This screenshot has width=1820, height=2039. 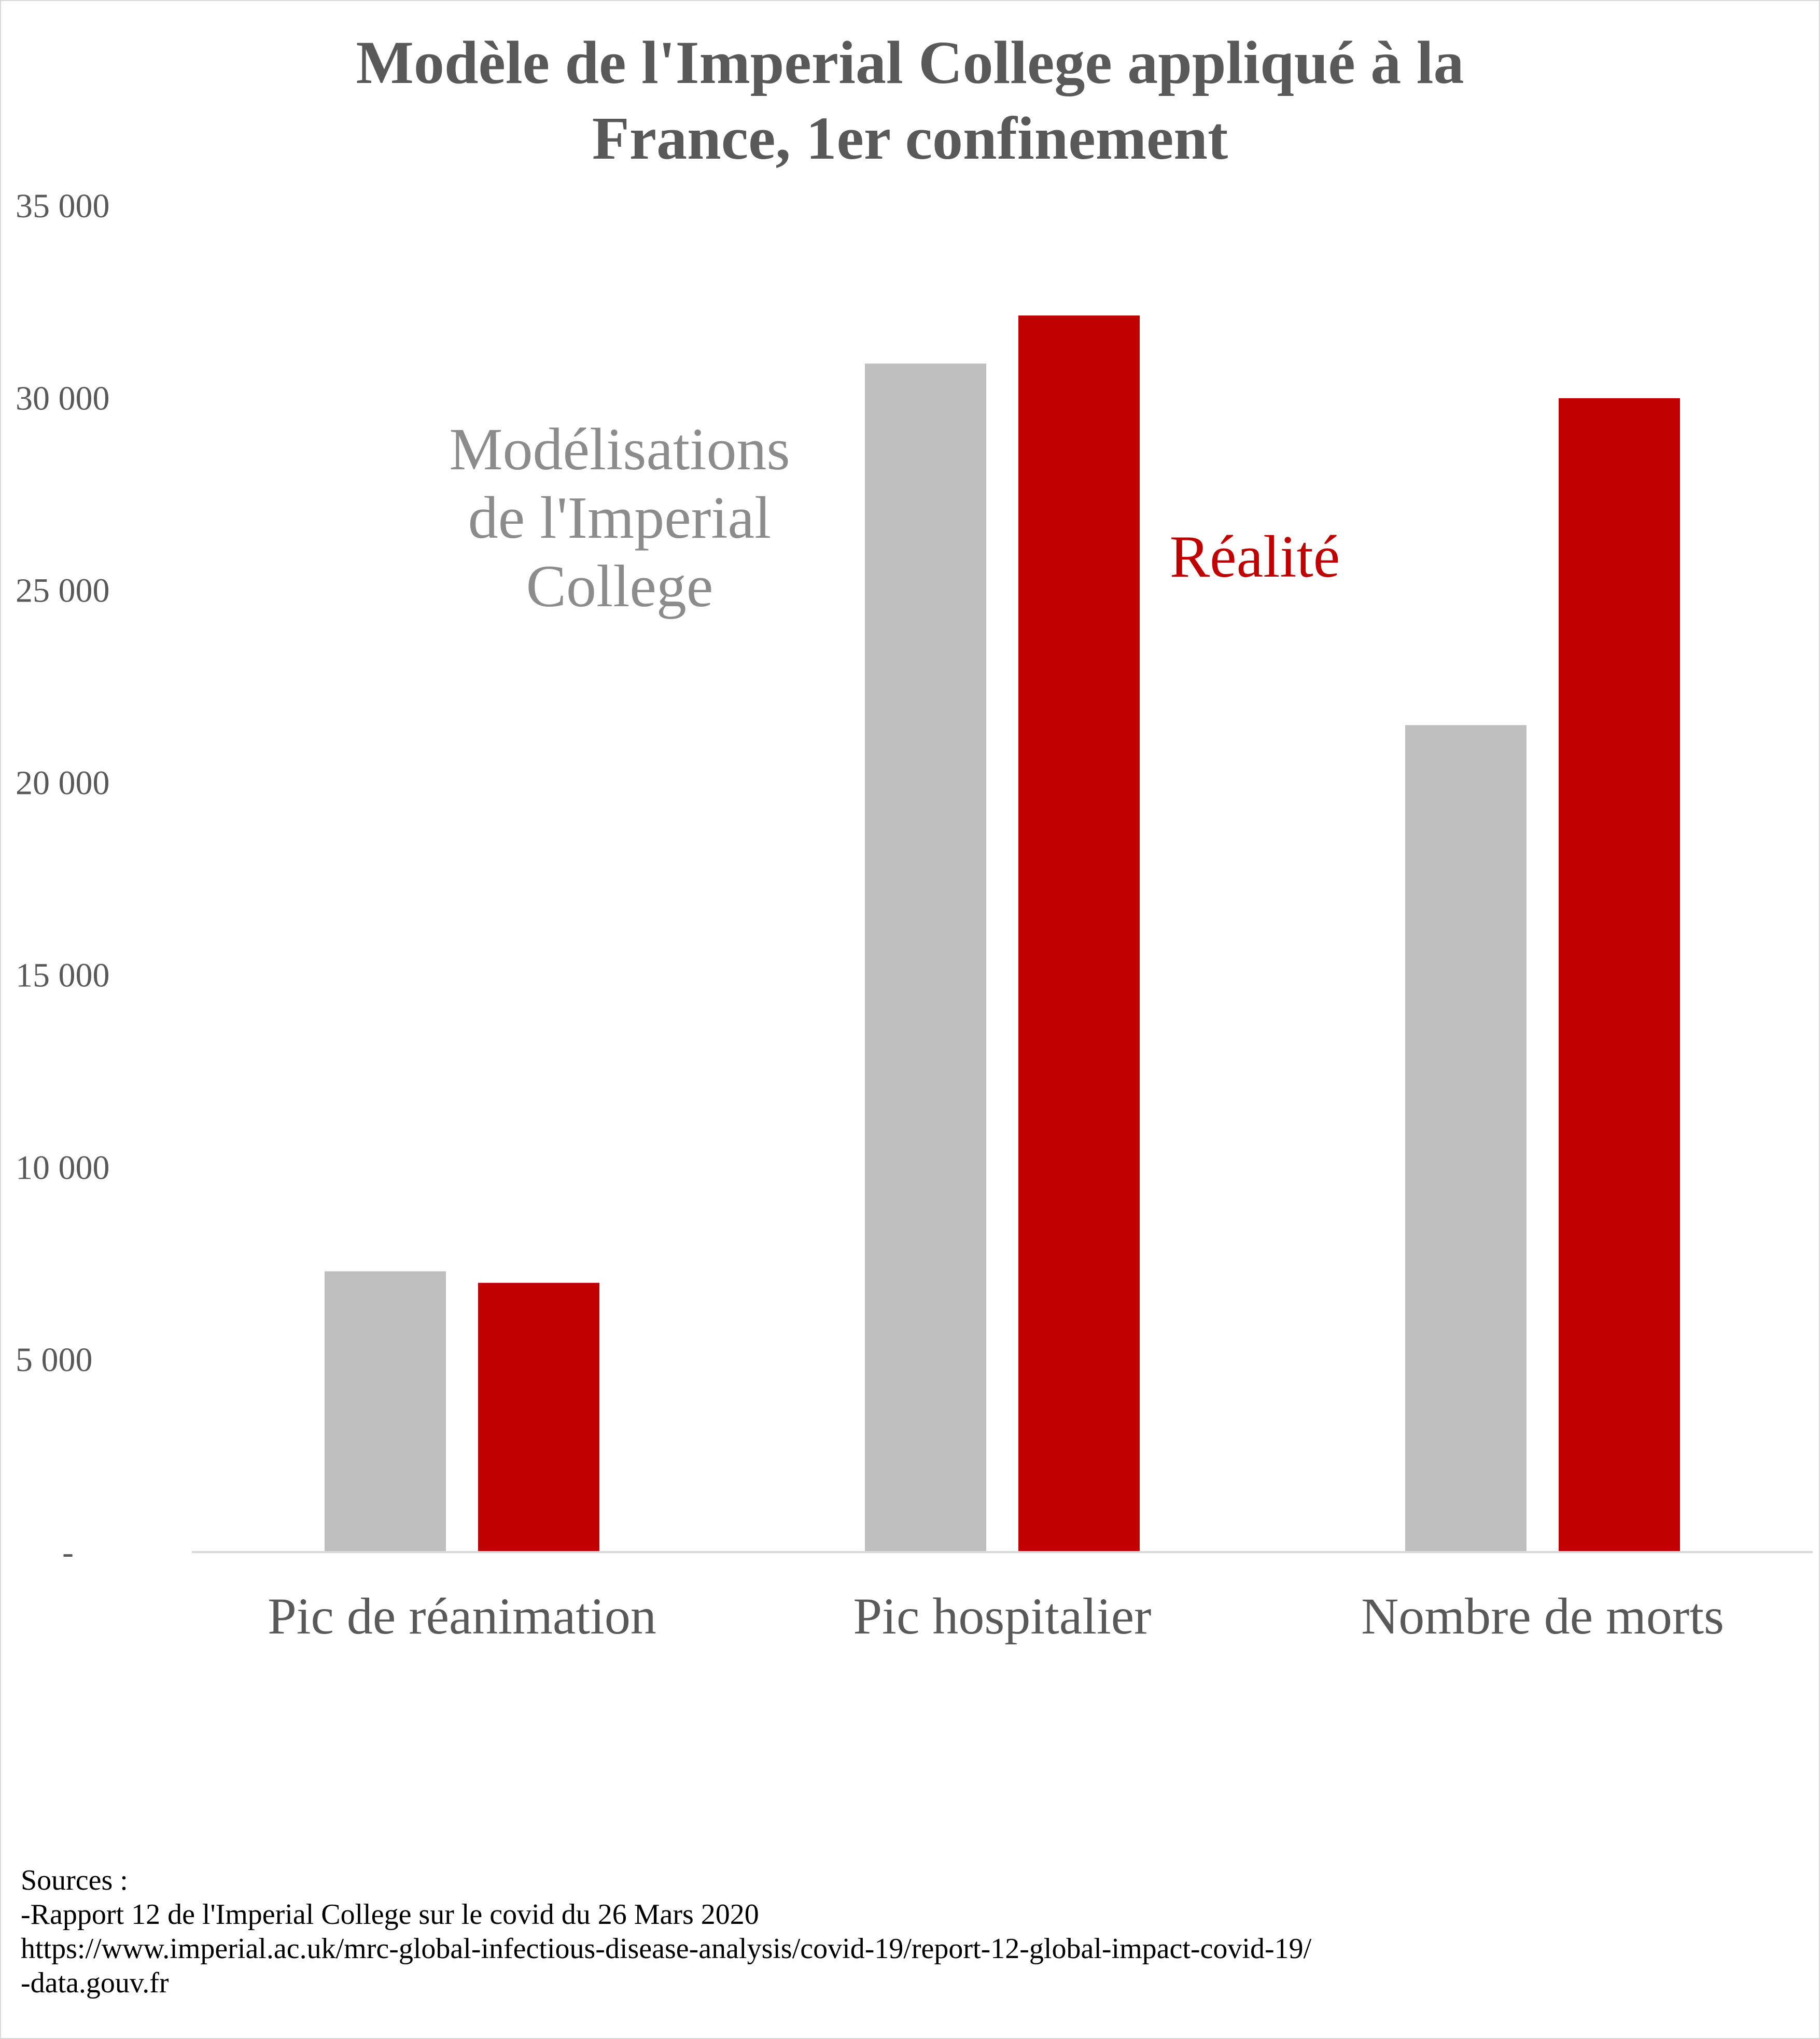 I want to click on y-tick-label: 30 000, so click(x=63, y=398).